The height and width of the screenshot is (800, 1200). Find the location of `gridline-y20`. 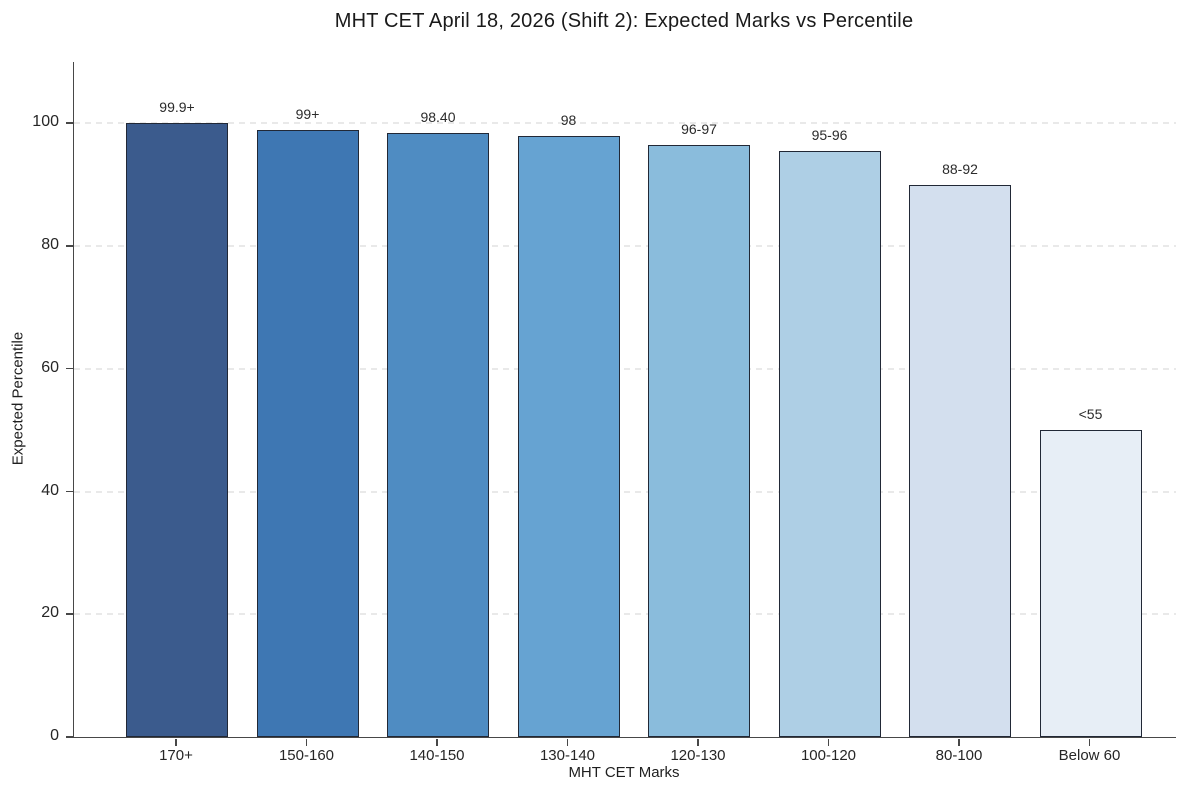

gridline-y20 is located at coordinates (625, 614).